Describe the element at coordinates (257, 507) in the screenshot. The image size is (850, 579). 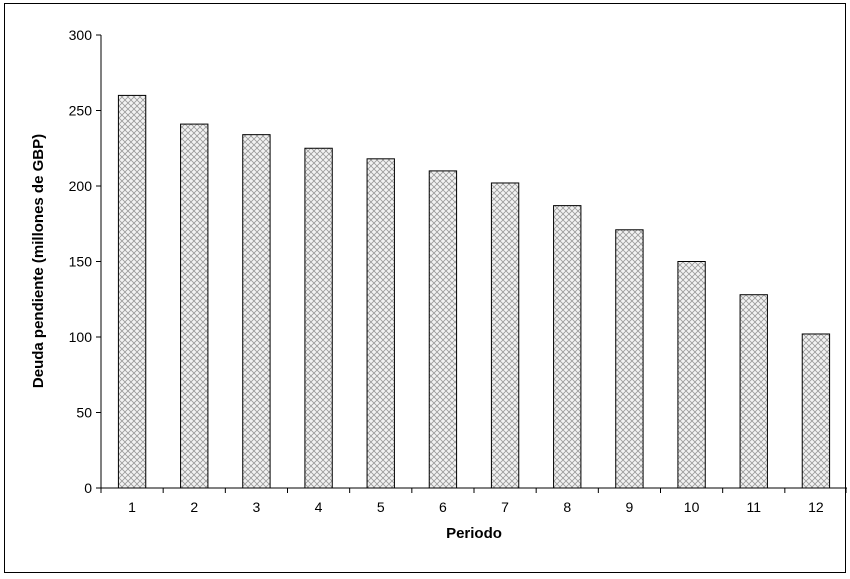
I see `x-tick-label-3: 3` at that location.